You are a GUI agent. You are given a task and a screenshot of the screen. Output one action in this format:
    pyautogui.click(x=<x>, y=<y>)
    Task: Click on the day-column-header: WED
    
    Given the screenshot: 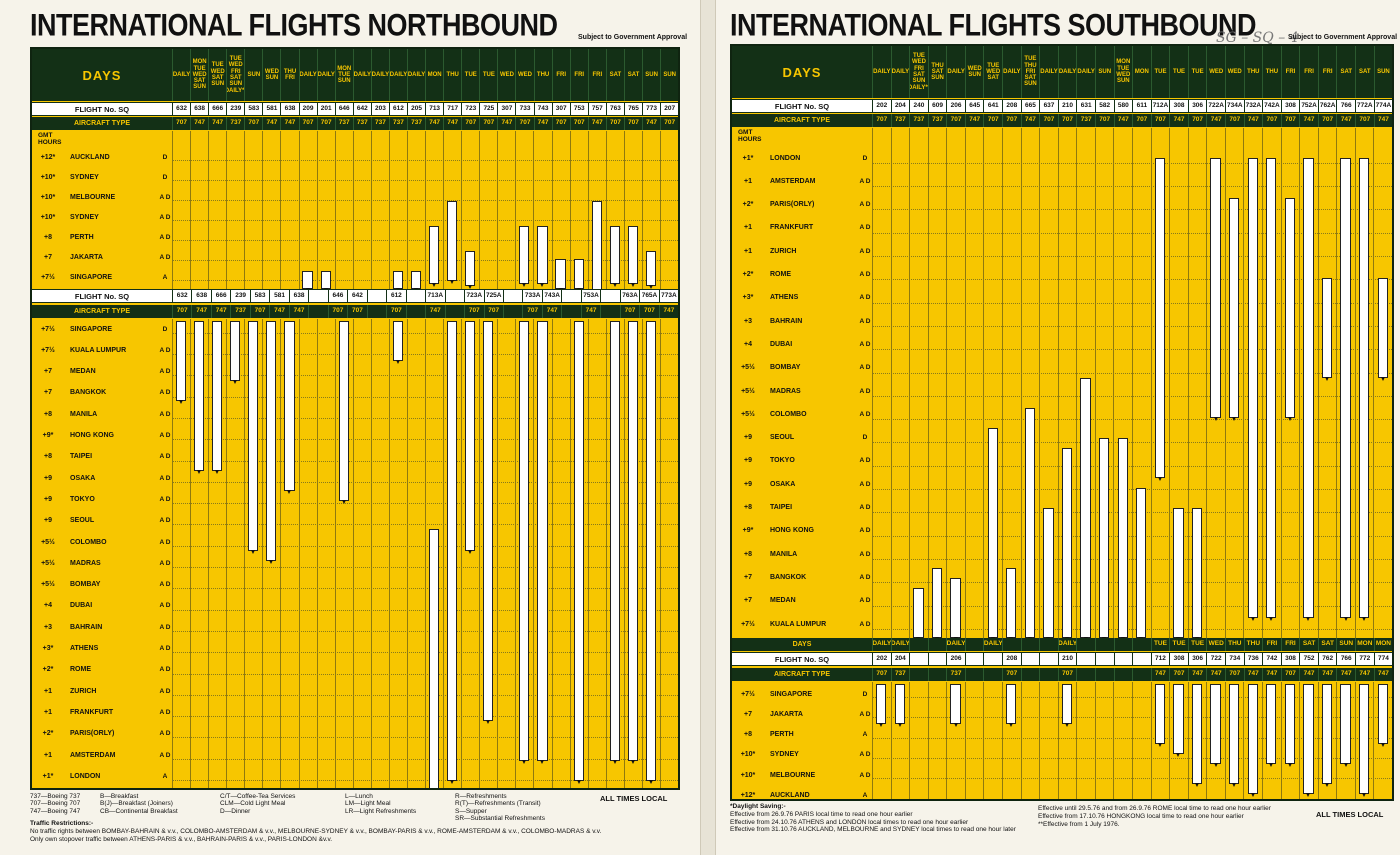 What is the action you would take?
    pyautogui.click(x=506, y=75)
    